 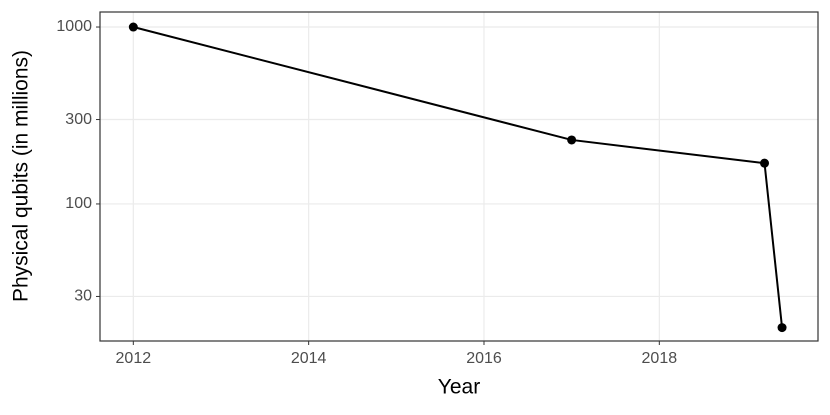 I want to click on x-tick-label: 2018, so click(x=660, y=358).